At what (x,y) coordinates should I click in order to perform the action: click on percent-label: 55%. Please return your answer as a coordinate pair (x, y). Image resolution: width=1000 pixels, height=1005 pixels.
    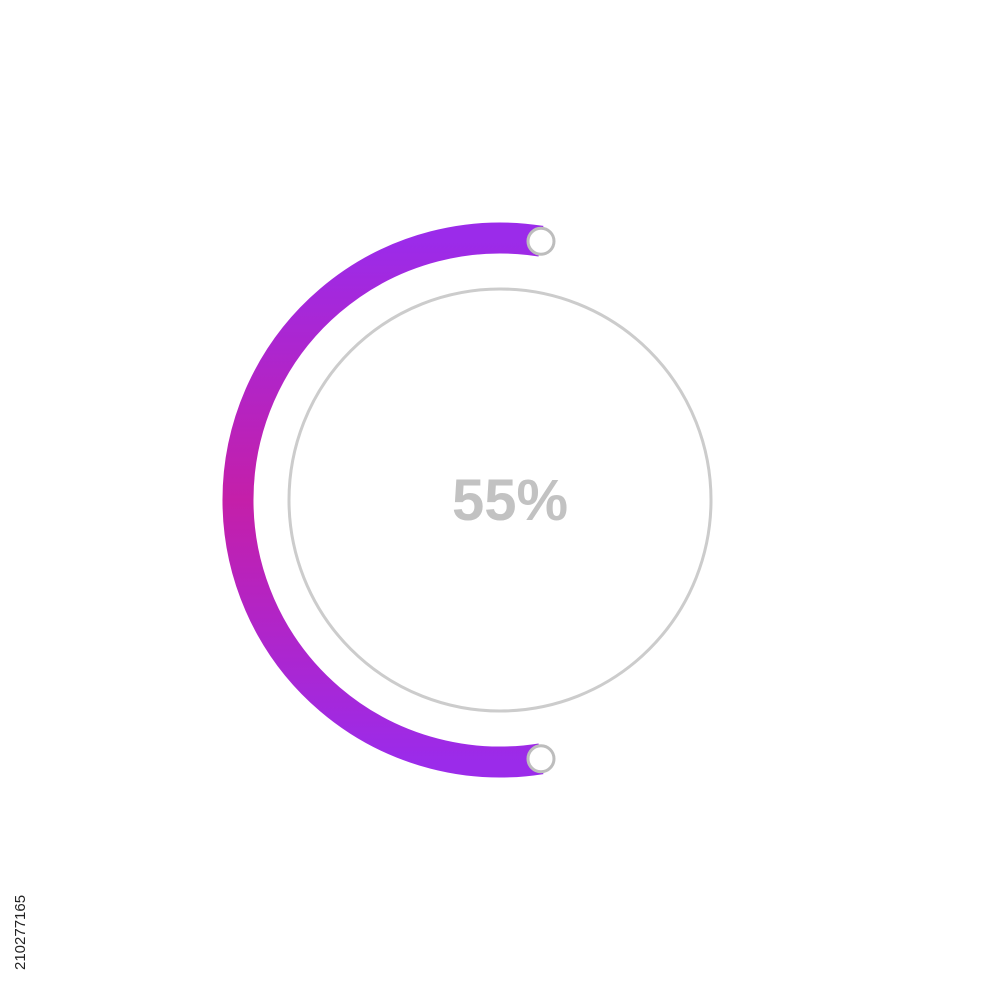
    Looking at the image, I should click on (510, 500).